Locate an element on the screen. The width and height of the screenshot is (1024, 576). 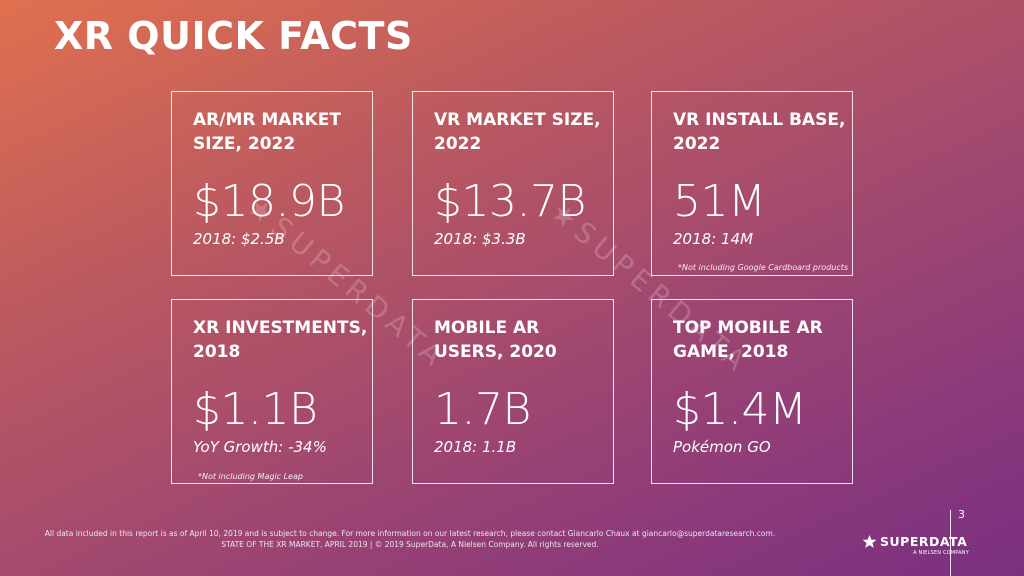
card-subtext: 2018: $2.5B is located at coordinates (239, 239).